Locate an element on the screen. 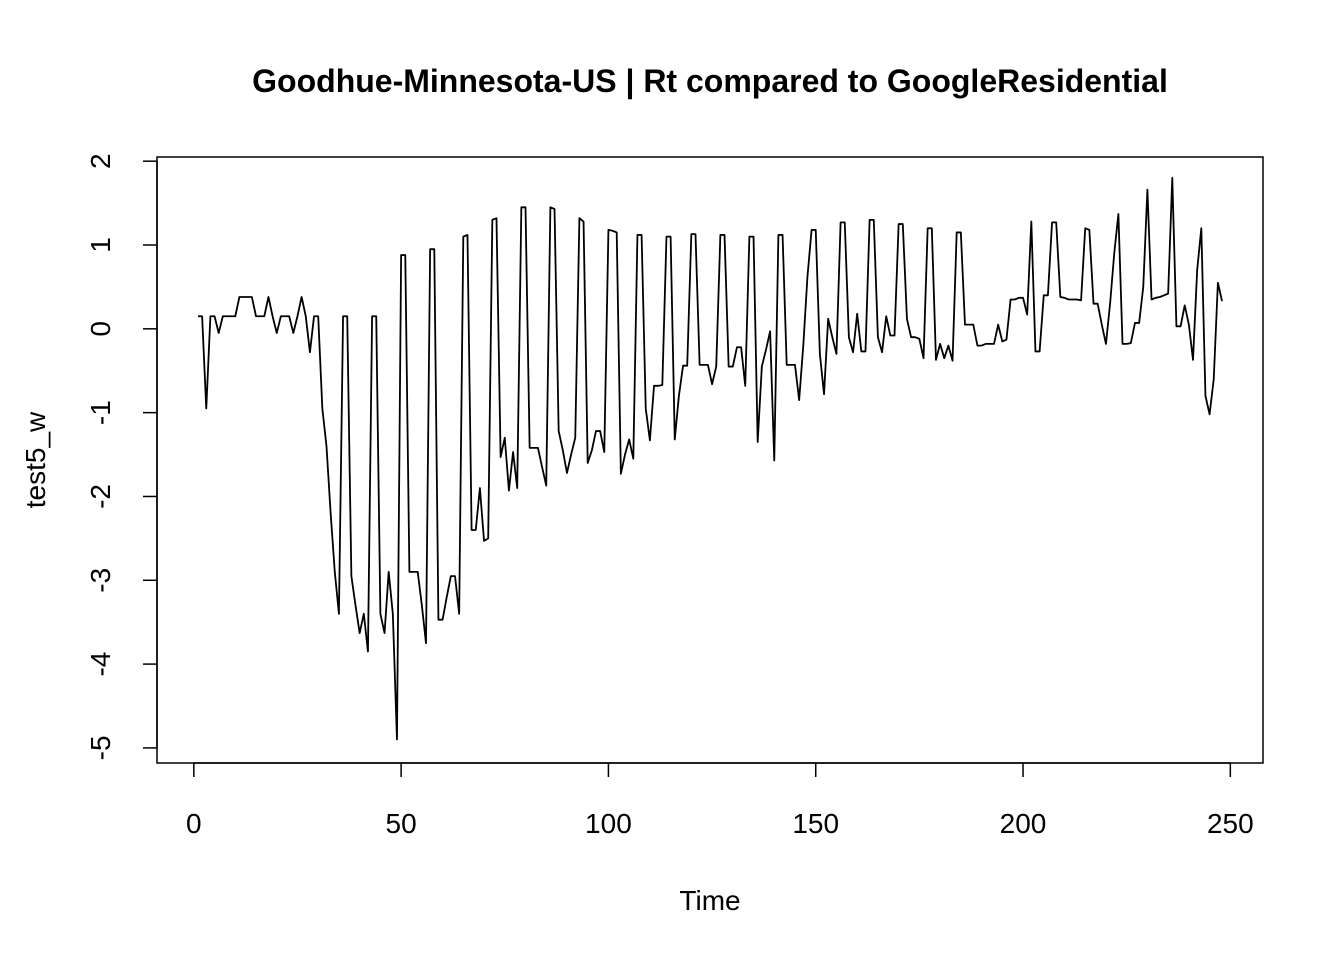 The width and height of the screenshot is (1344, 960). y-tick-label: -3 is located at coordinates (100, 580).